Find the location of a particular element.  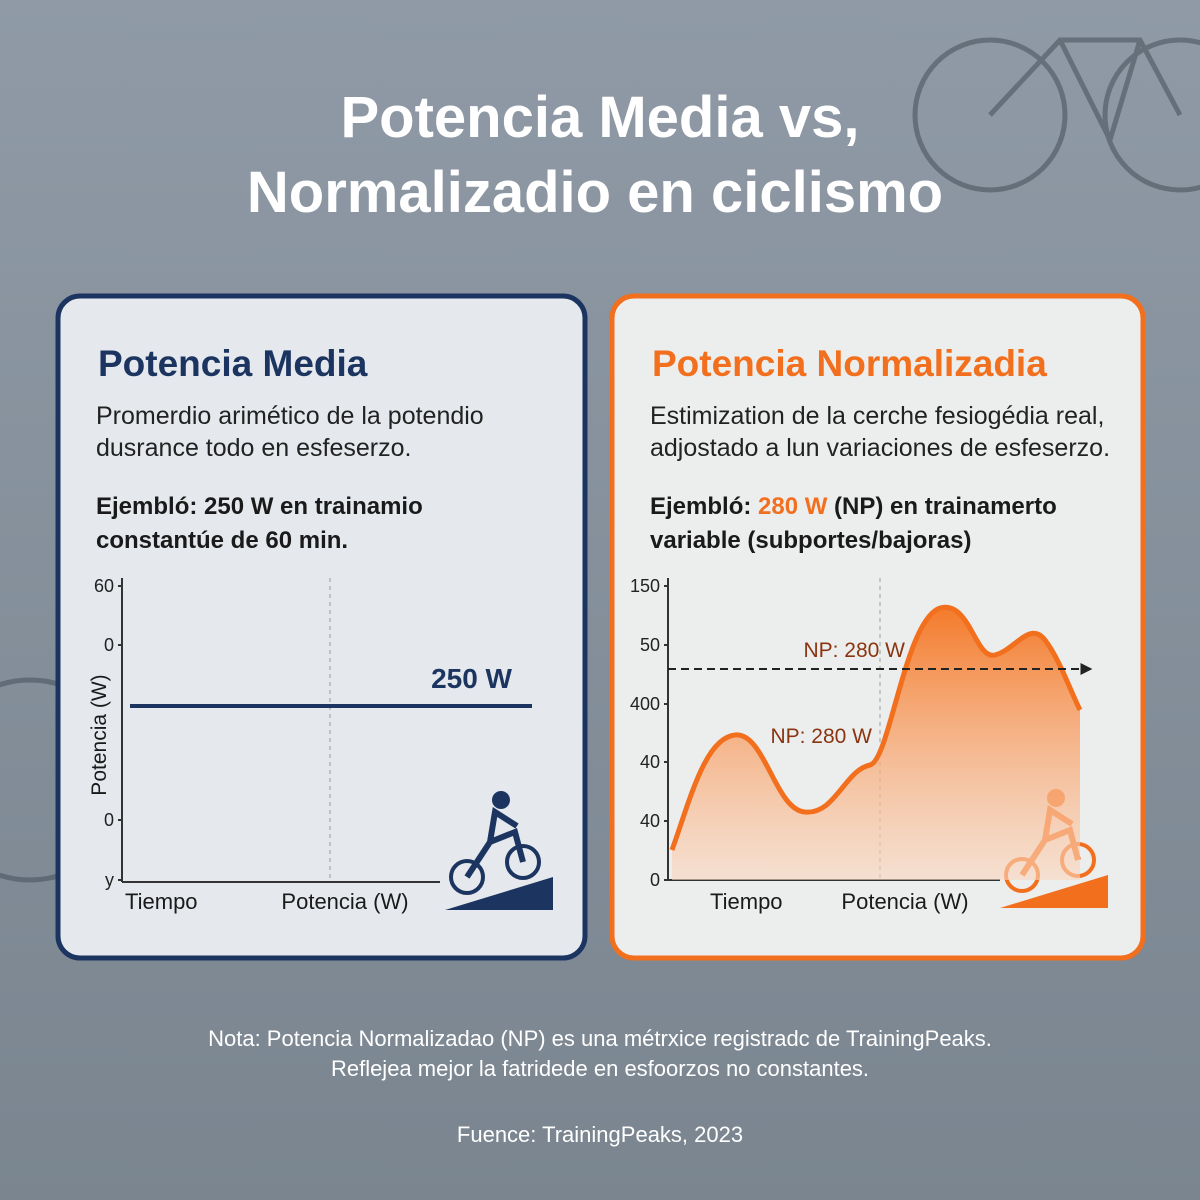

y-axis-label: Potencia (W) is located at coordinates (99, 734).